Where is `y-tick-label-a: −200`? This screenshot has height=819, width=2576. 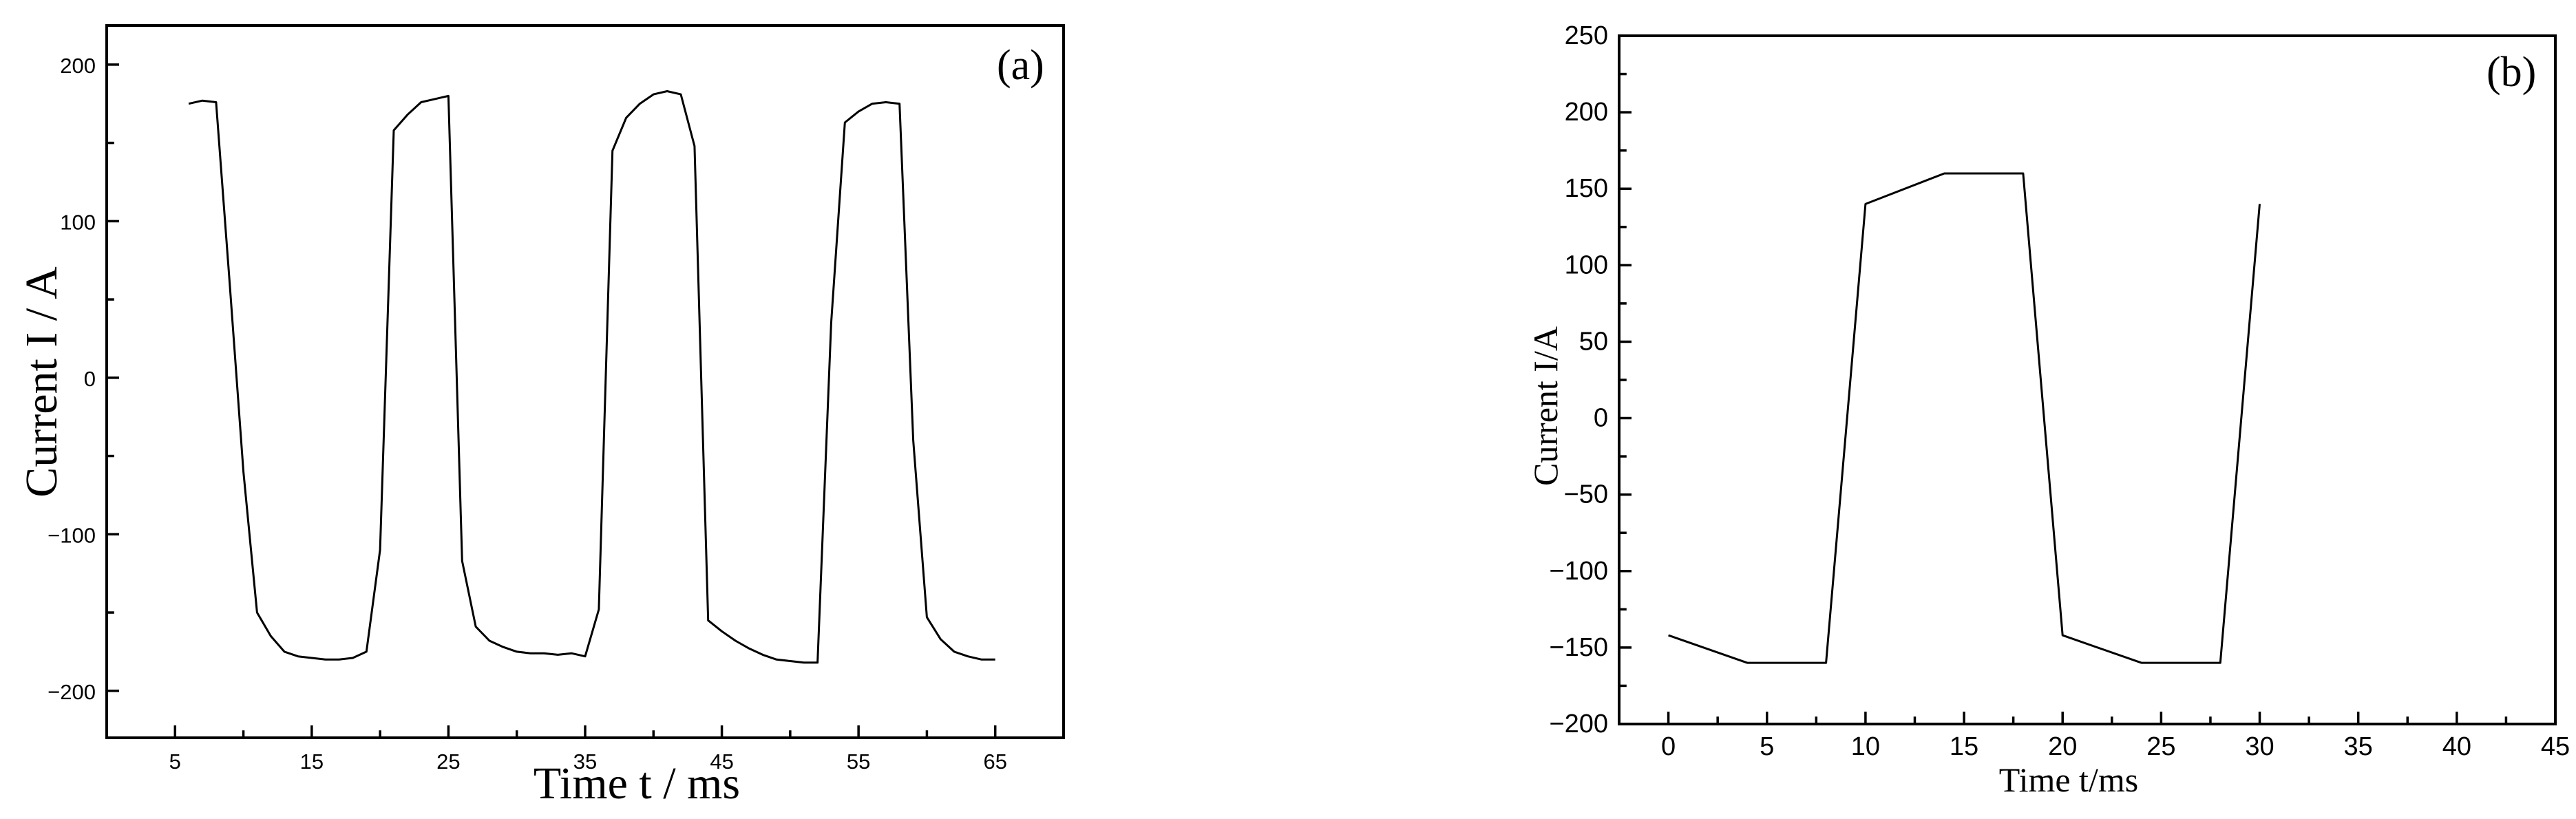 y-tick-label-a: −200 is located at coordinates (72, 692).